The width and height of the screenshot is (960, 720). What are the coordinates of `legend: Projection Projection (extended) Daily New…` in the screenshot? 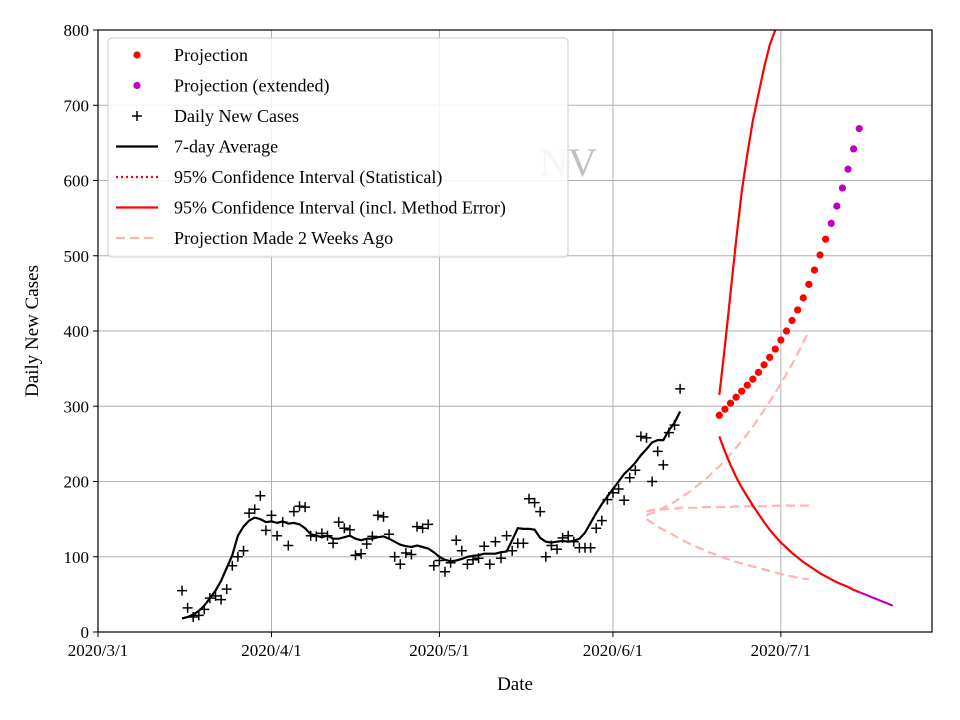 It's located at (338, 147).